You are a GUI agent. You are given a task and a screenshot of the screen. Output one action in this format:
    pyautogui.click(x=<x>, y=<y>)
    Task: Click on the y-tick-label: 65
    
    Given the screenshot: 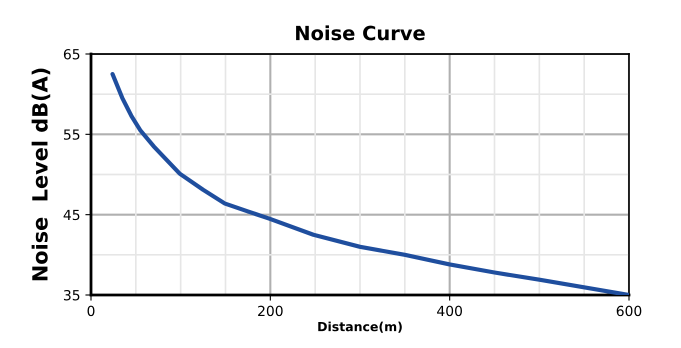 What is the action you would take?
    pyautogui.click(x=72, y=54)
    